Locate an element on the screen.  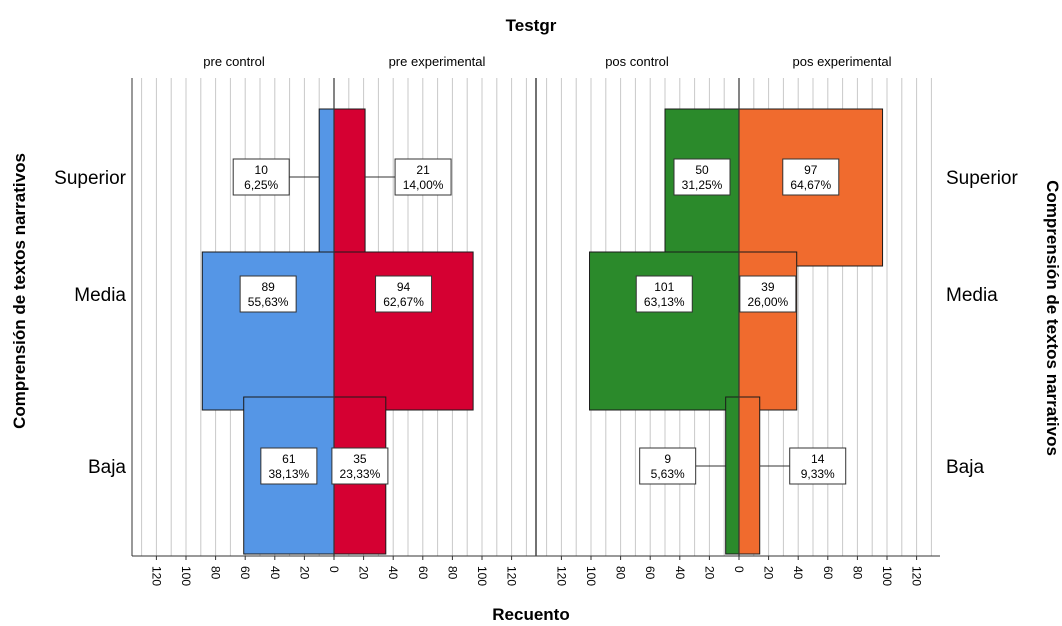
group-label-pos-control: pos control is located at coordinates (637, 61).